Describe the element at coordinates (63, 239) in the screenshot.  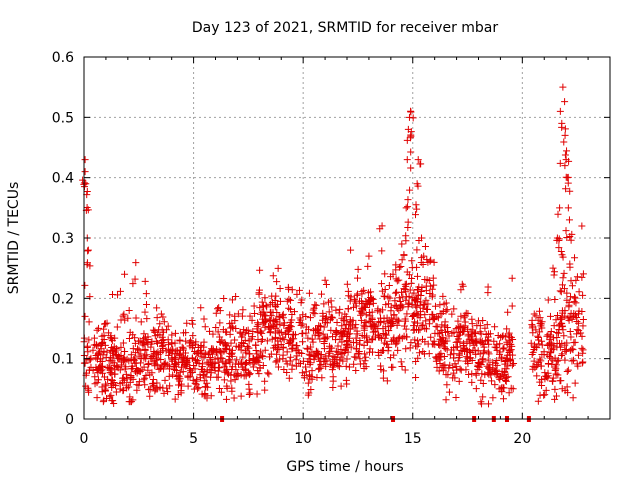
I see `y-tick-label: 0.3` at that location.